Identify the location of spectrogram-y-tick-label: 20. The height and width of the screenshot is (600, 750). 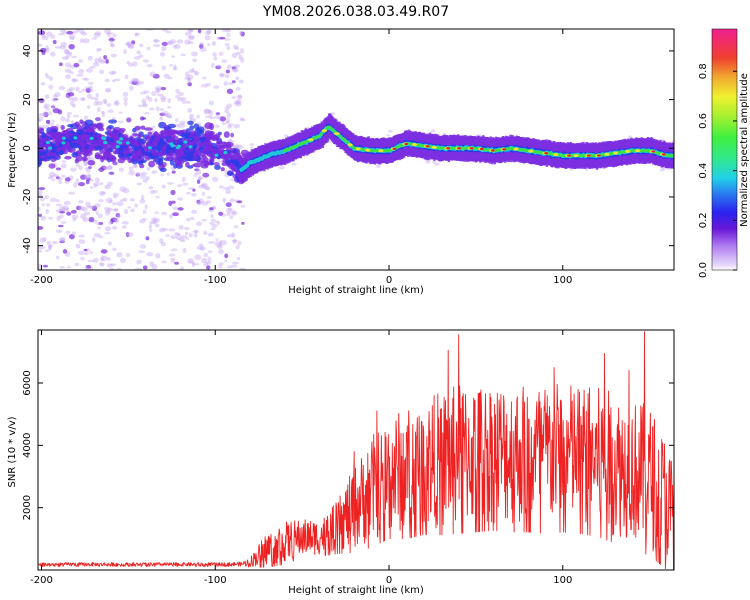
(27, 99).